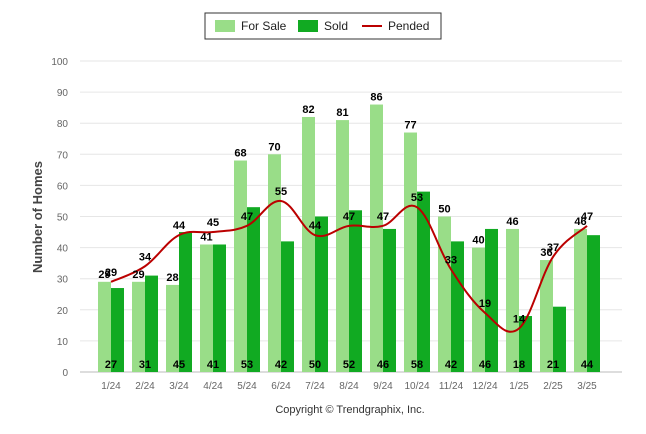 This screenshot has height=434, width=646. Describe the element at coordinates (172, 278) in the screenshot. I see `label-for-sale: 28` at that location.